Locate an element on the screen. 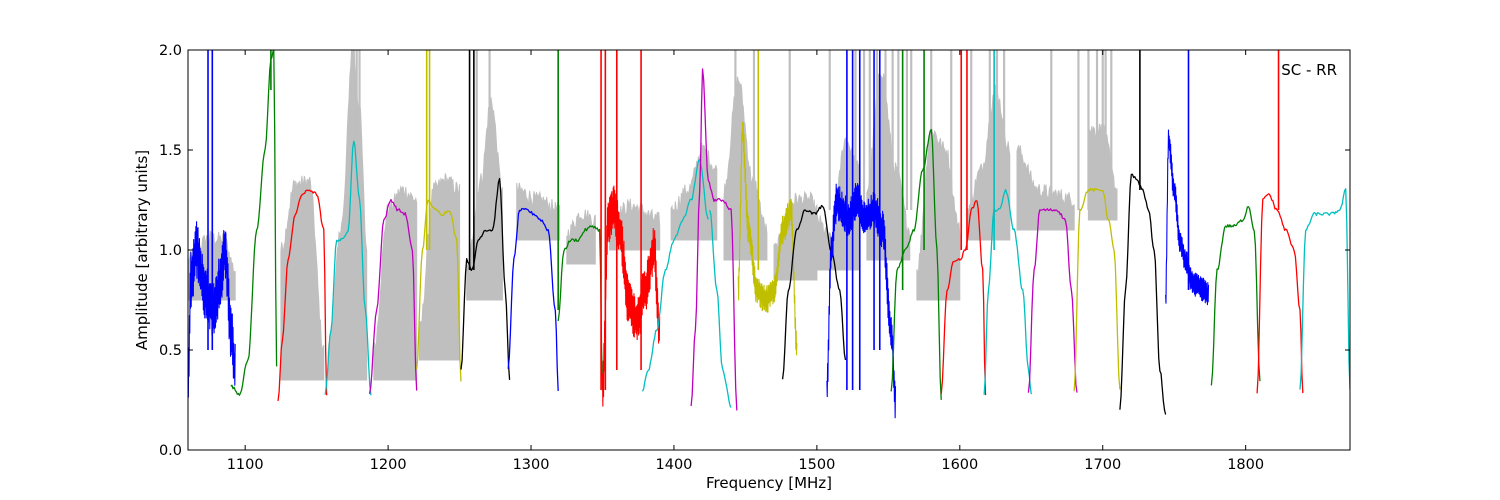 The height and width of the screenshot is (500, 1500). y-tick-label: 1.5 is located at coordinates (170, 151).